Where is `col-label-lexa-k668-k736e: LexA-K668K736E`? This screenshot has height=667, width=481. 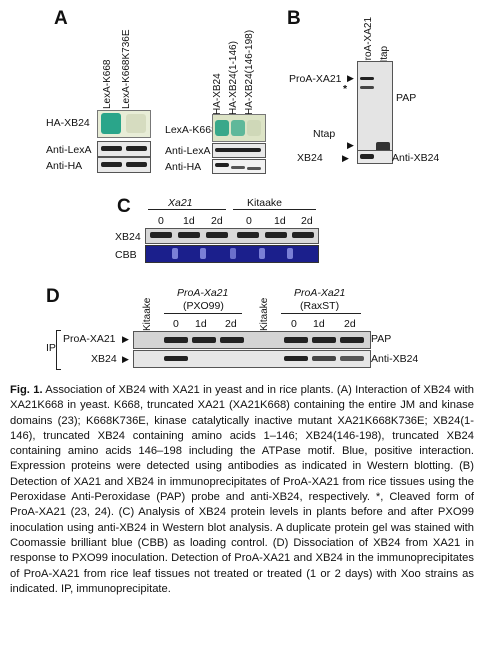 col-label-lexa-k668-k736e: LexA-K668K736E is located at coordinates (126, 69).